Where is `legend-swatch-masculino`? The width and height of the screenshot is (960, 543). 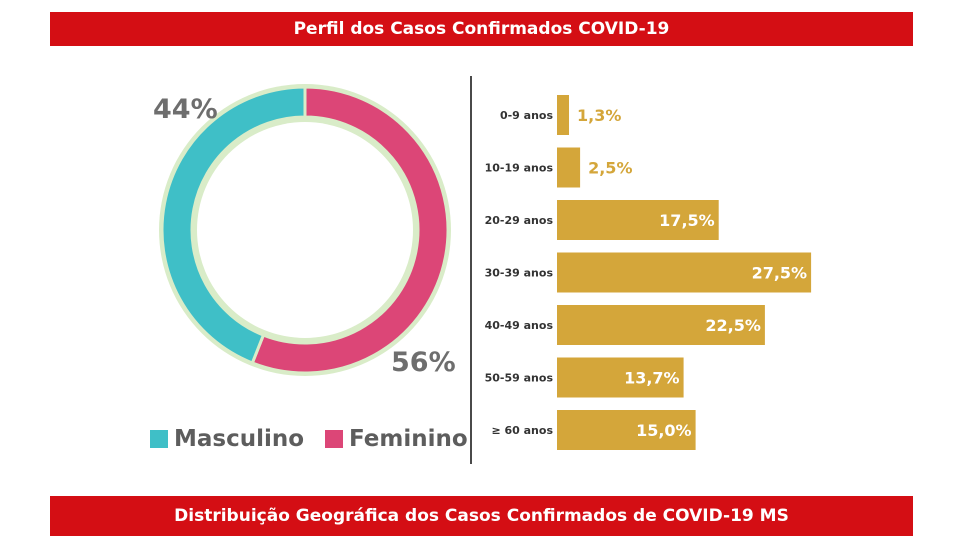 legend-swatch-masculino is located at coordinates (159, 439).